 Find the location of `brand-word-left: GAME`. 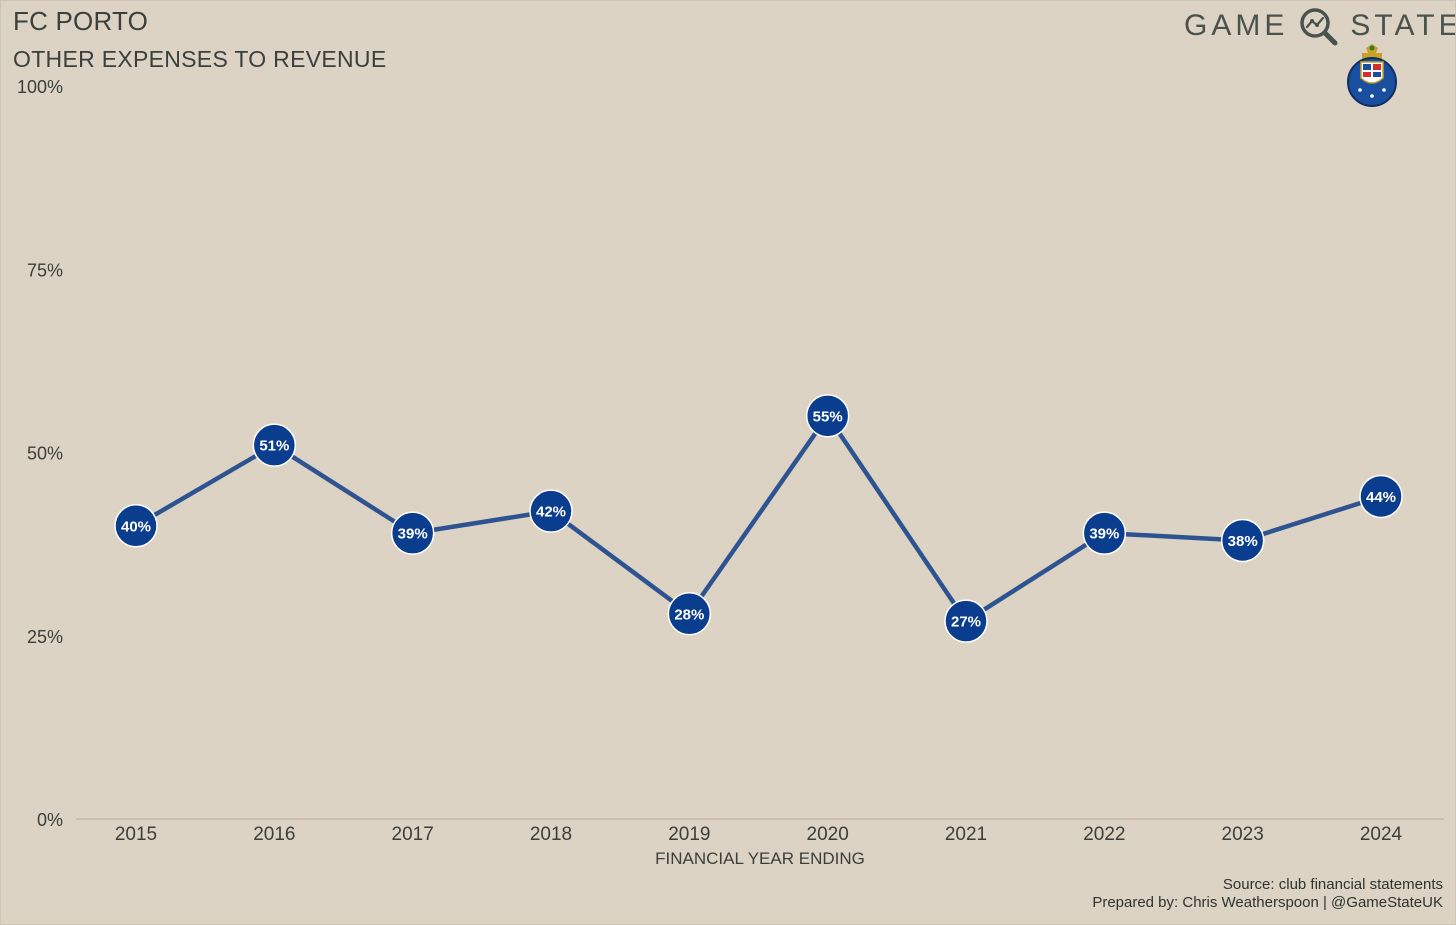

brand-word-left: GAME is located at coordinates (1236, 25).